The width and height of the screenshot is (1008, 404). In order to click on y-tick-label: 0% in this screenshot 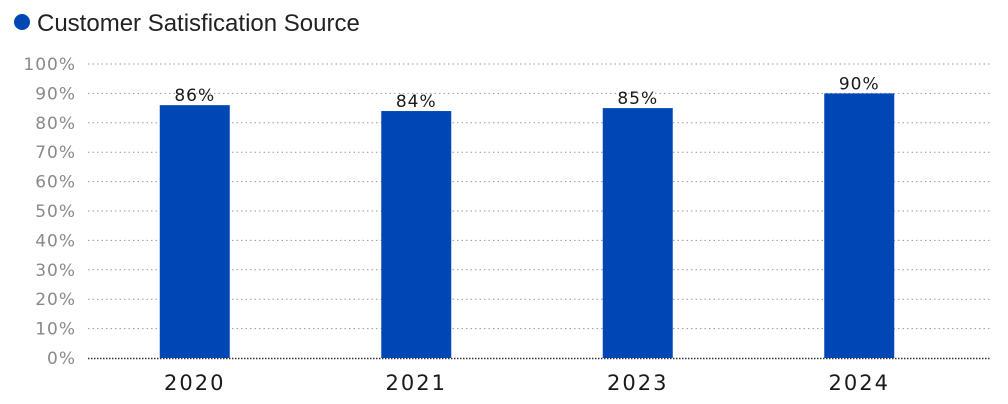, I will do `click(61, 359)`.